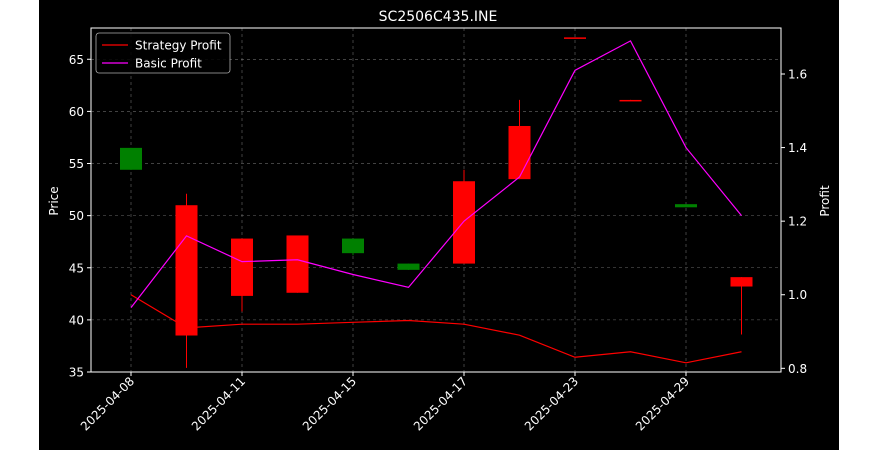 This screenshot has width=878, height=450. I want to click on chart-title: SC2506C435.INE, so click(438, 17).